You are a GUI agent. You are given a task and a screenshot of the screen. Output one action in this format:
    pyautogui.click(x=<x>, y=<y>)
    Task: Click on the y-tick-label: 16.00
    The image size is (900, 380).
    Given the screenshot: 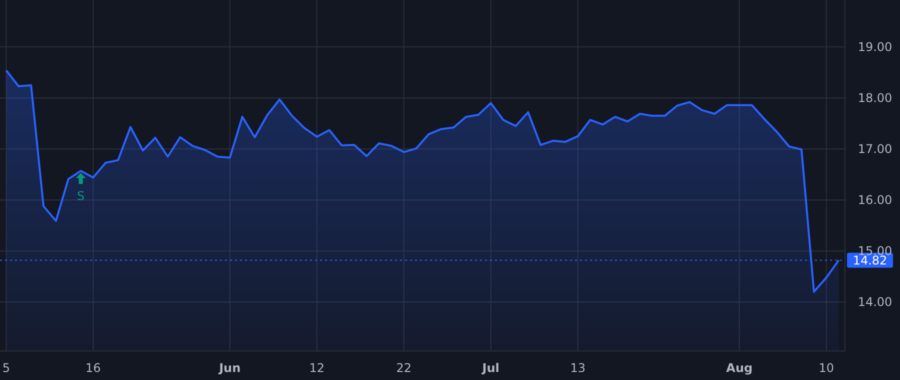 What is the action you would take?
    pyautogui.click(x=875, y=199)
    